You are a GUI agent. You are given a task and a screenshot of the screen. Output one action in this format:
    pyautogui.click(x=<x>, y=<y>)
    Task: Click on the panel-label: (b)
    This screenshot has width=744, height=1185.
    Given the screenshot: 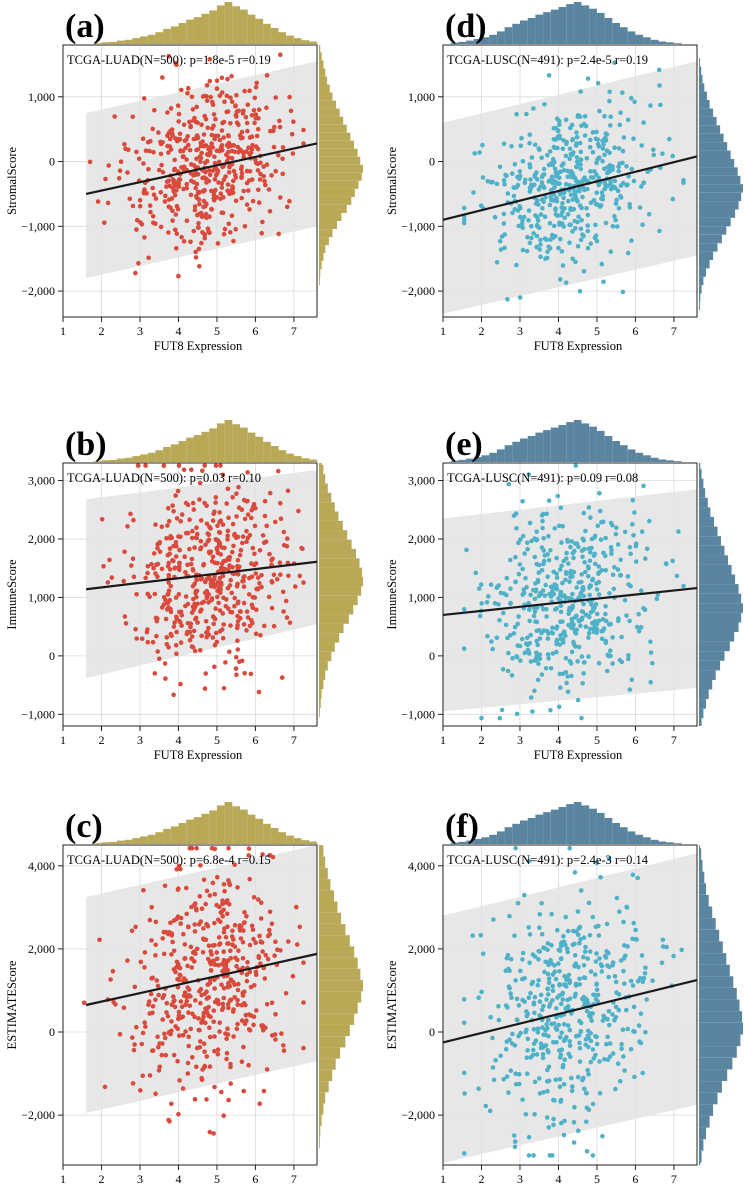 What is the action you would take?
    pyautogui.click(x=86, y=444)
    